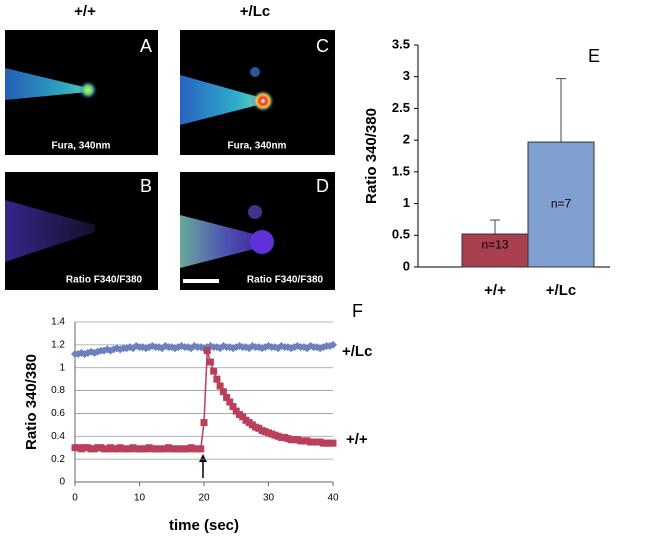 This screenshot has width=649, height=545. Describe the element at coordinates (140, 498) in the screenshot. I see `x-tick-label: 10` at that location.